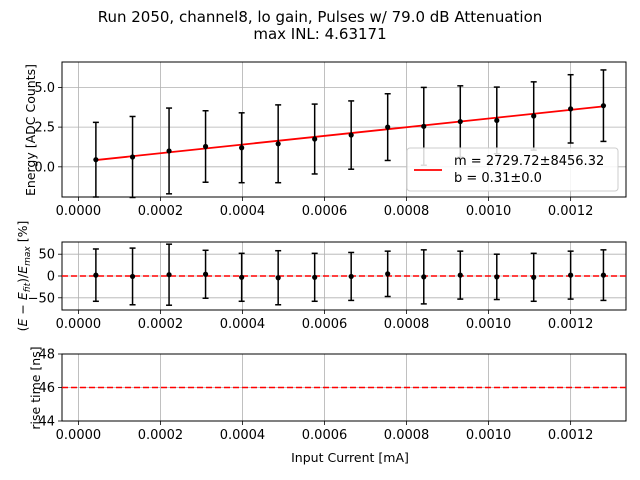 The height and width of the screenshot is (480, 640). What do you see at coordinates (350, 457) in the screenshot?
I see `rise-time-xlabel: Input Current [mA]` at bounding box center [350, 457].